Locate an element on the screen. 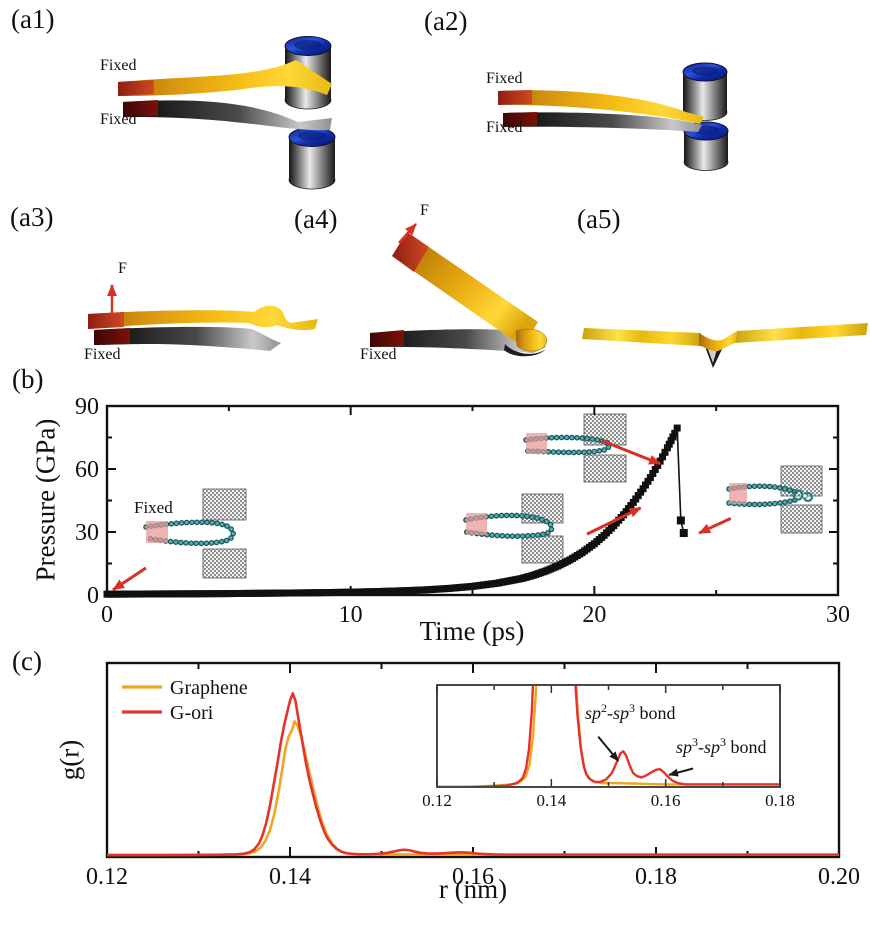  x-axis-label-r: r (nm) is located at coordinates (473, 889).